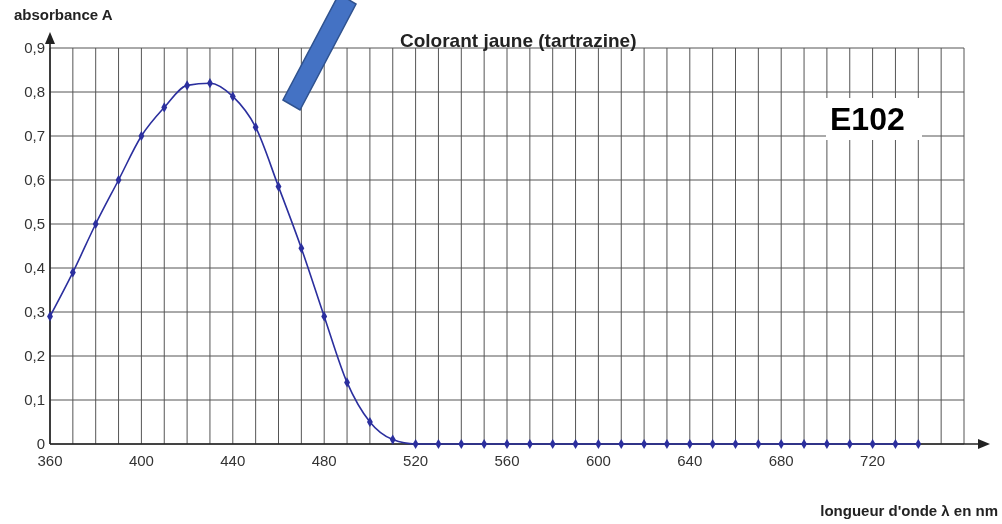 This screenshot has height=524, width=1002. Describe the element at coordinates (34, 399) in the screenshot. I see `y-tick-label: 0,1` at that location.